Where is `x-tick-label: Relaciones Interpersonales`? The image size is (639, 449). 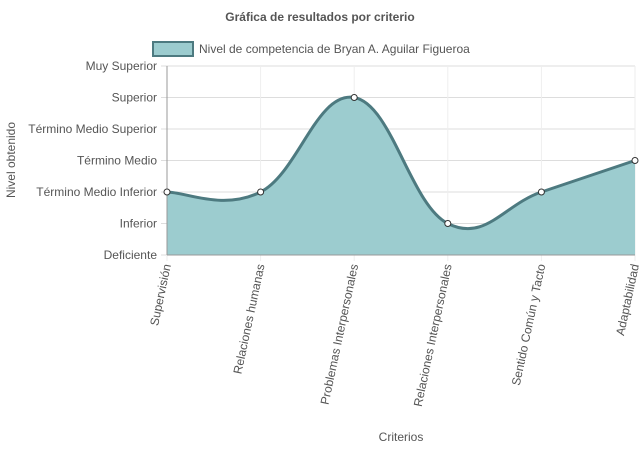 x-tick-label: Relaciones Interpersonales is located at coordinates (433, 335).